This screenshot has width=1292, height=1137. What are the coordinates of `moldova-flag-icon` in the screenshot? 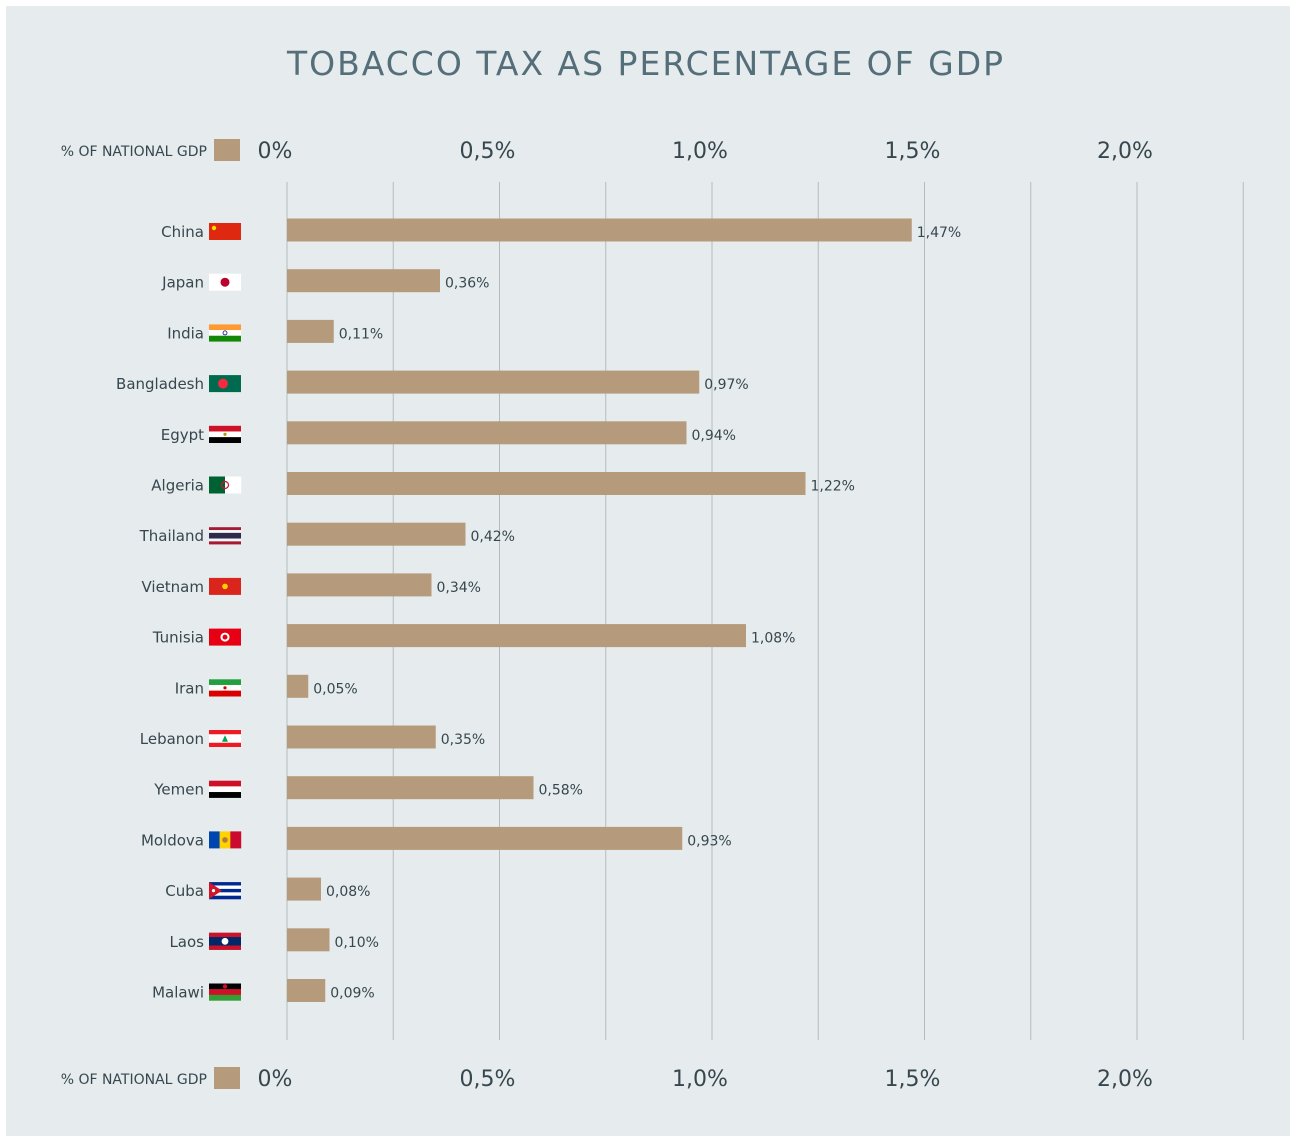 It's located at (225, 840).